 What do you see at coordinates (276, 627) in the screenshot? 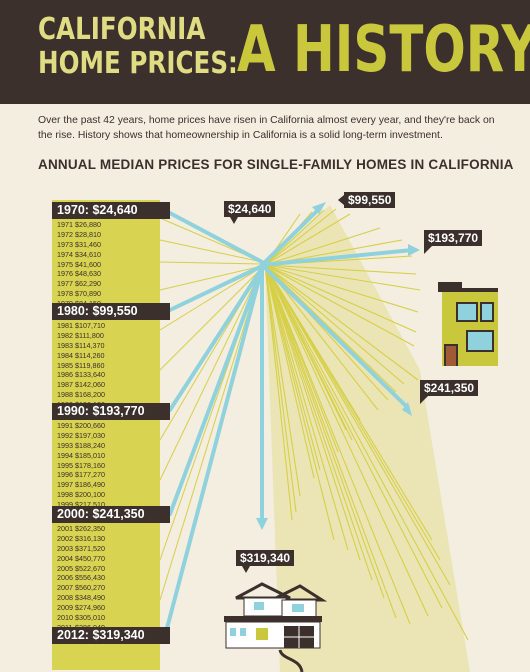
I see `house-icon-ranch` at bounding box center [276, 627].